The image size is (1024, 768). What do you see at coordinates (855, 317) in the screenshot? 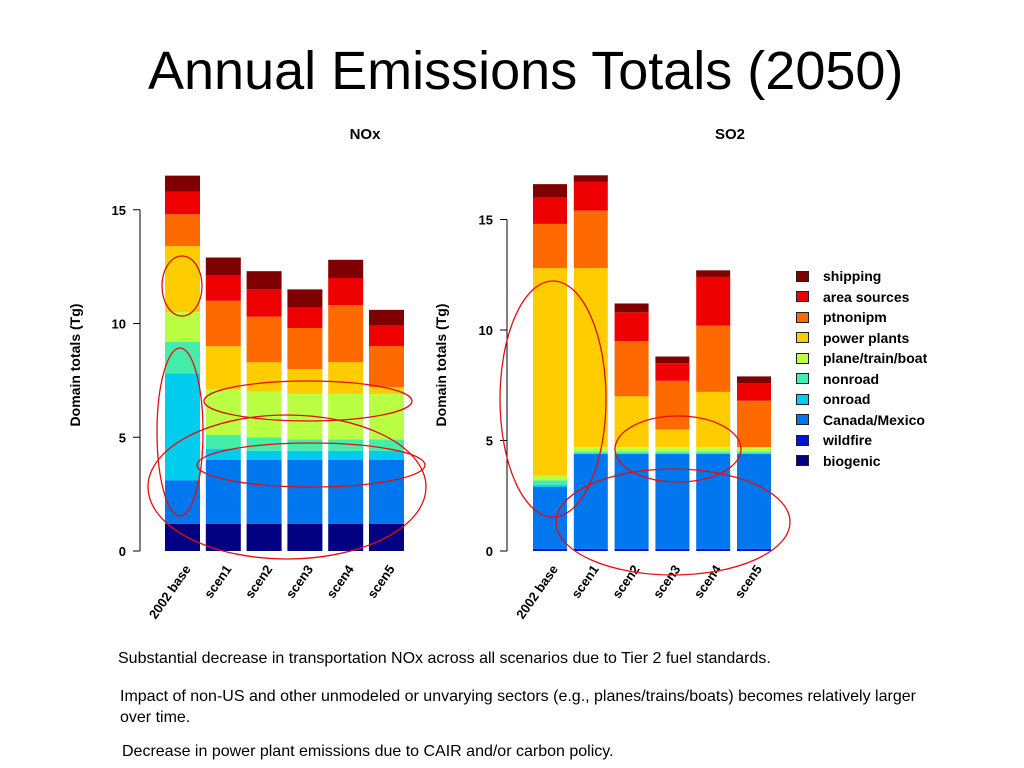
I see `legend-label: ptnonipm` at bounding box center [855, 317].